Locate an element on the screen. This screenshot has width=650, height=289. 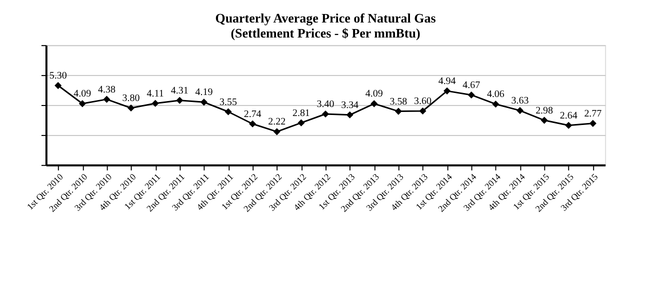
data-label: 3.80 is located at coordinates (131, 98).